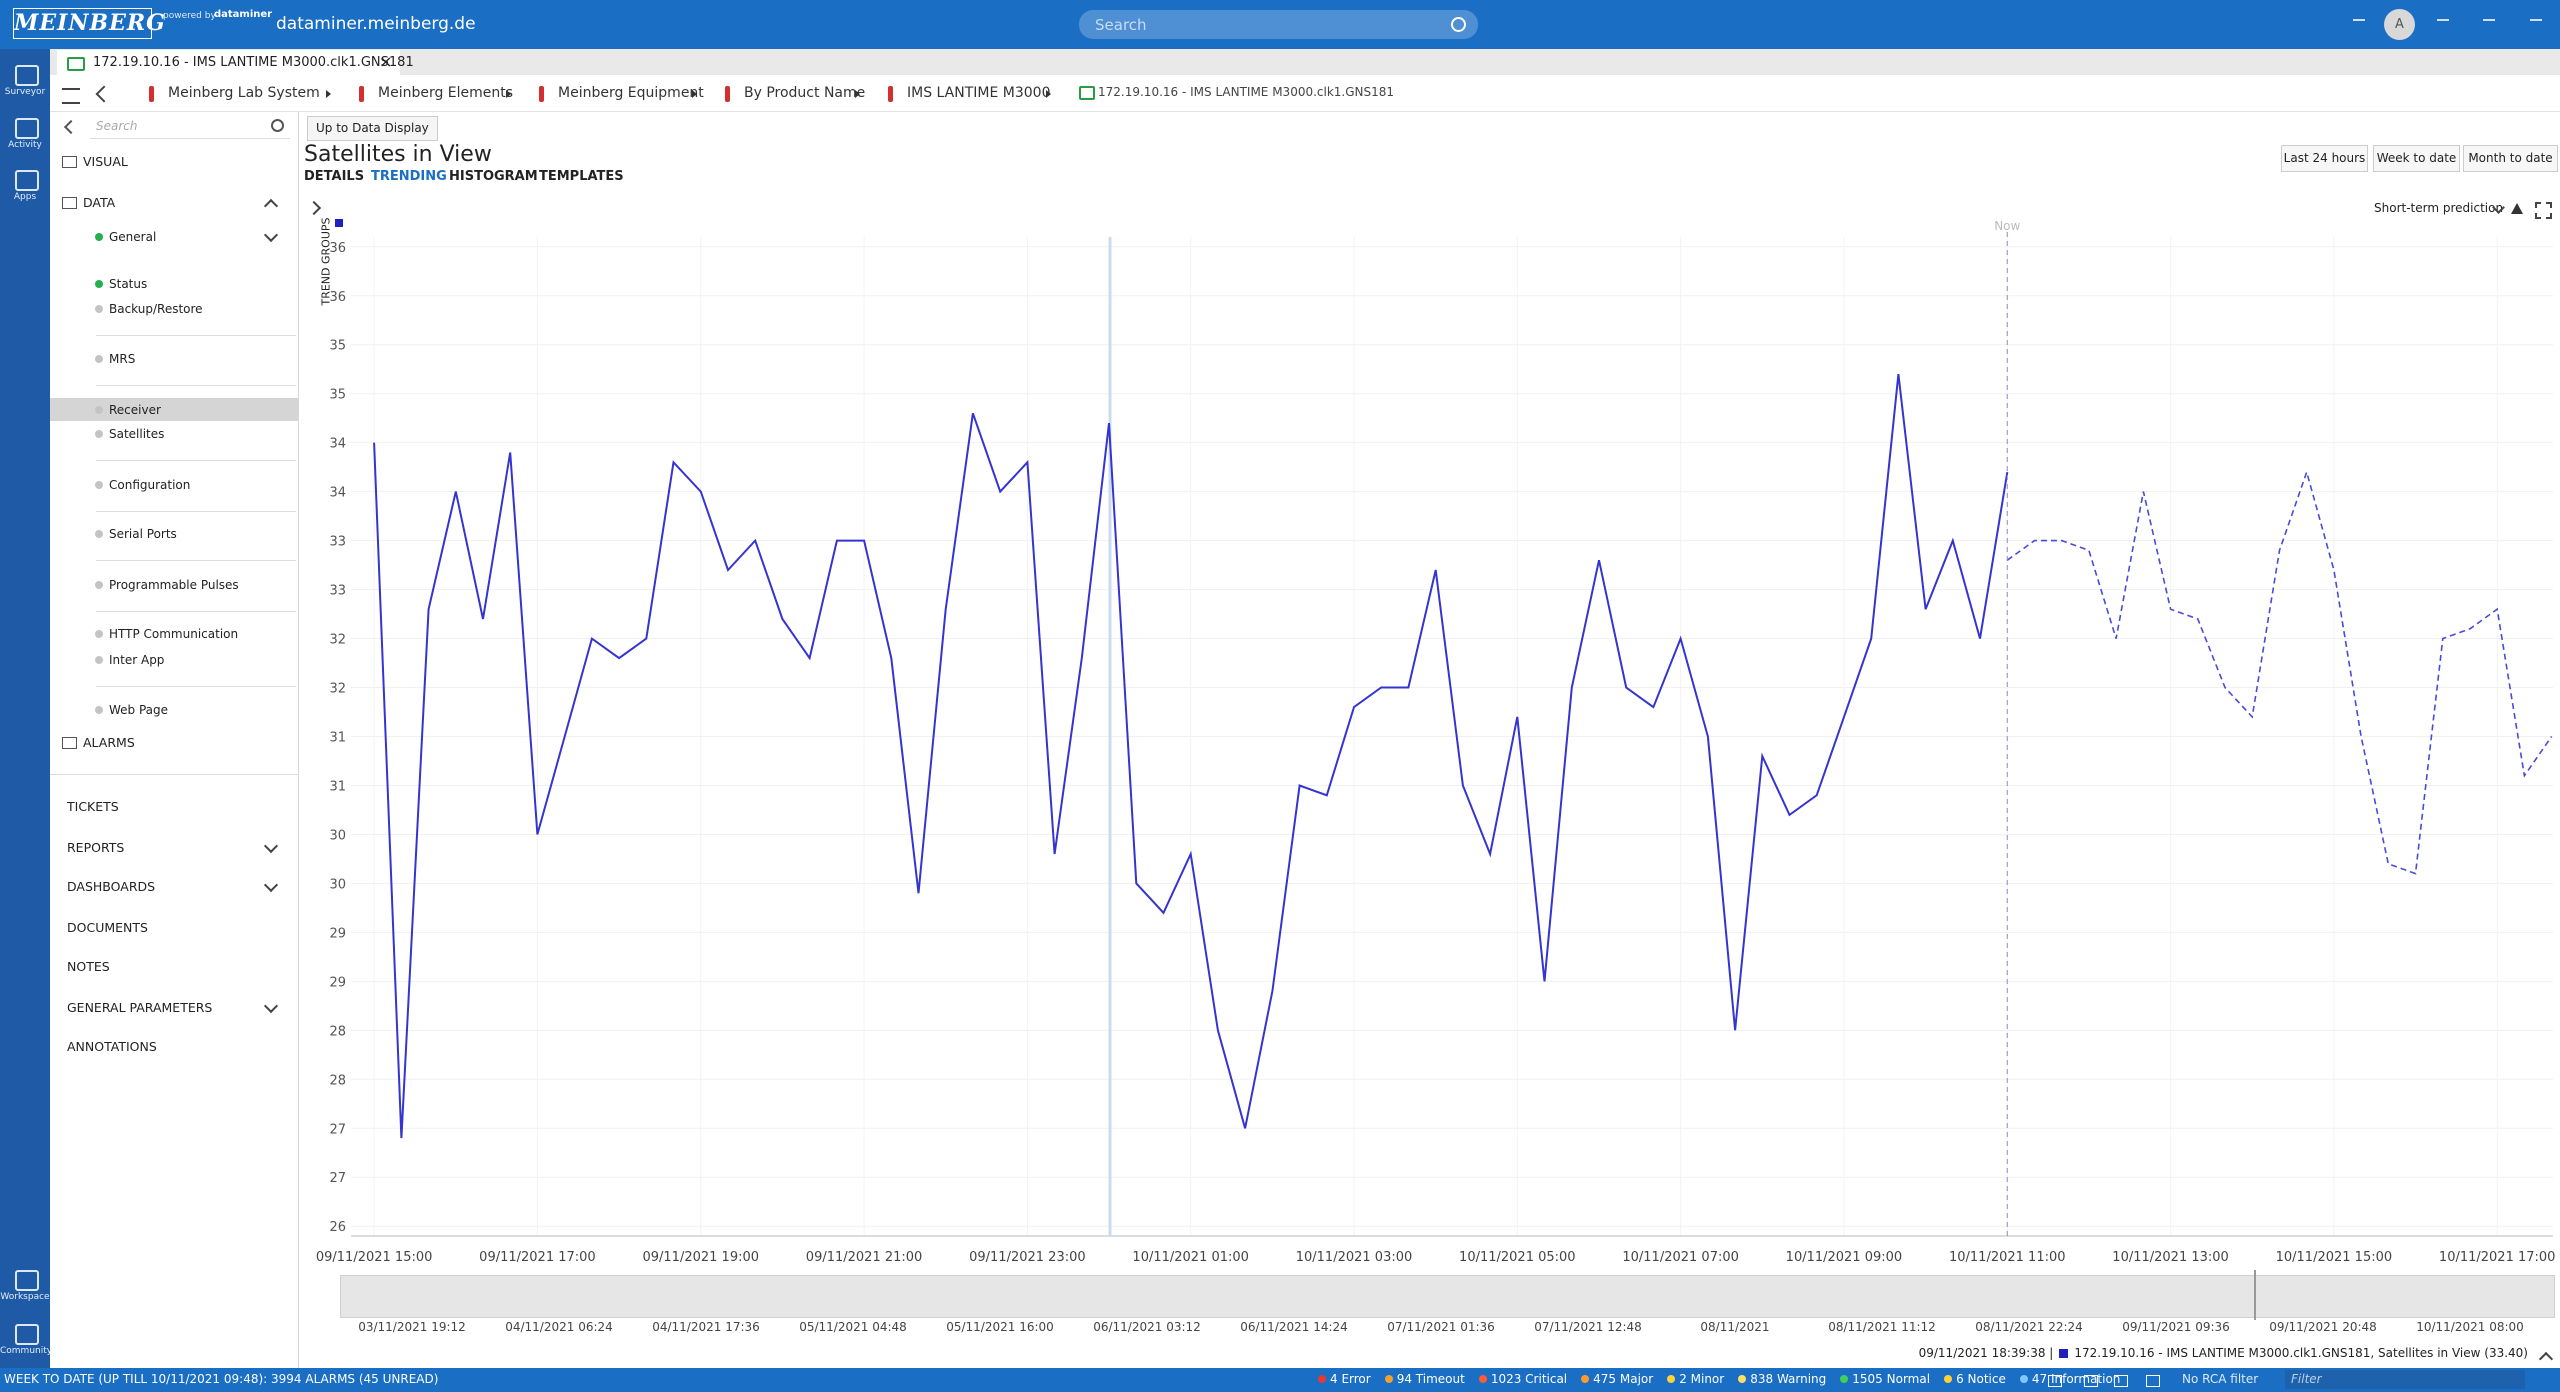  What do you see at coordinates (140, 1007) in the screenshot?
I see `sidebar-item: GENERAL PARAMETERS` at bounding box center [140, 1007].